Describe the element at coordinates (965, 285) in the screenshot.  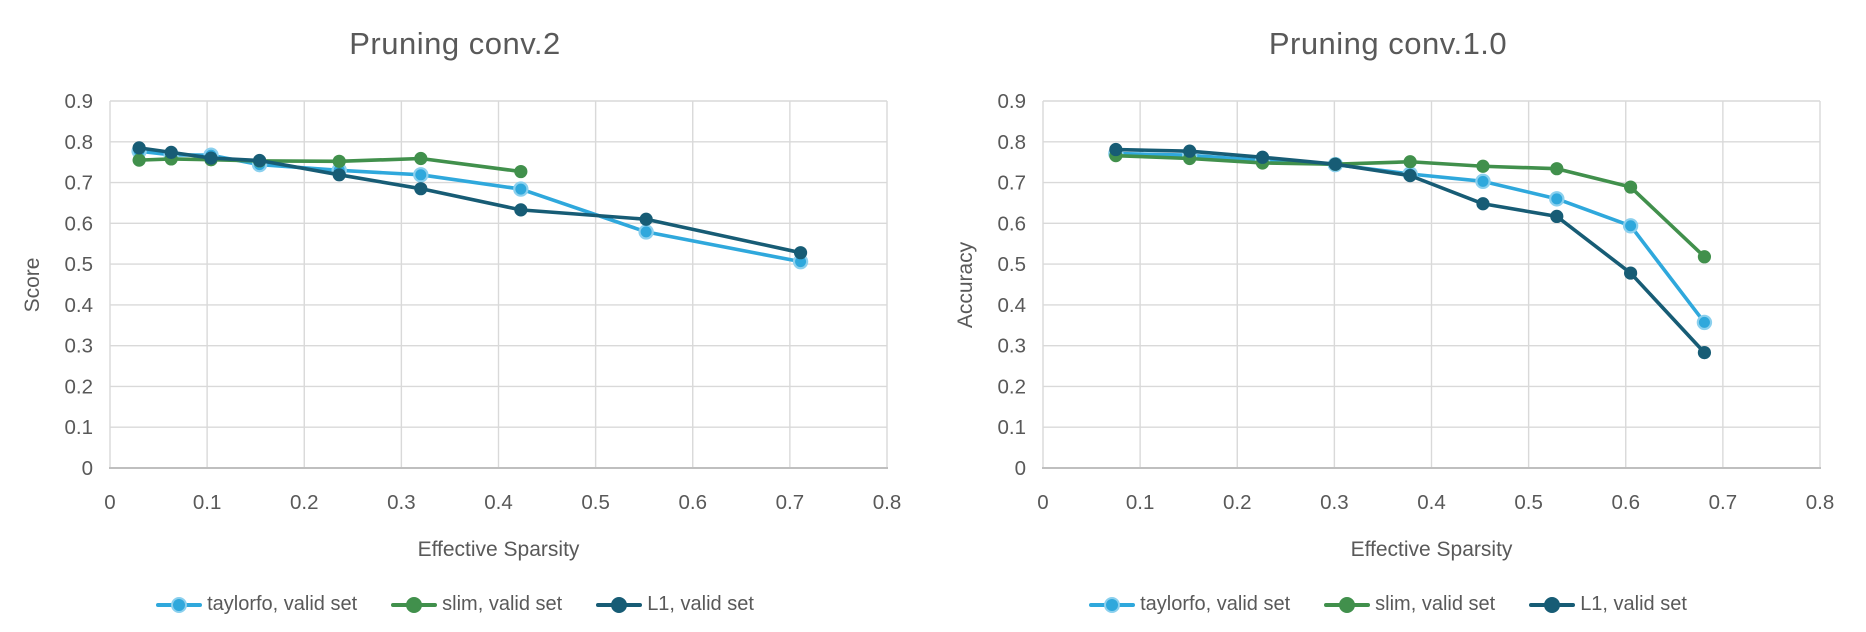
I see `y-axis-title: Accuracy` at that location.